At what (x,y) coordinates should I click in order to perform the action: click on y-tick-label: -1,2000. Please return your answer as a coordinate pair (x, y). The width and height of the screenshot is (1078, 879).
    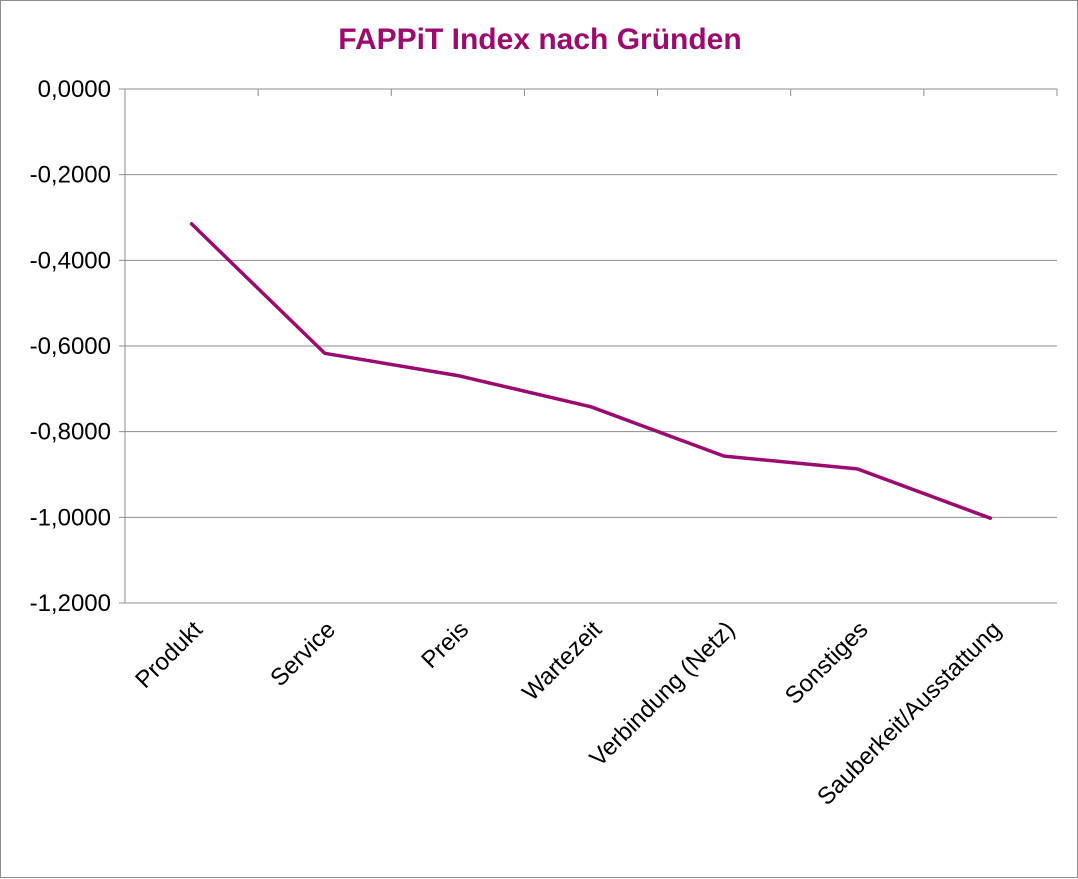
    Looking at the image, I should click on (70, 603).